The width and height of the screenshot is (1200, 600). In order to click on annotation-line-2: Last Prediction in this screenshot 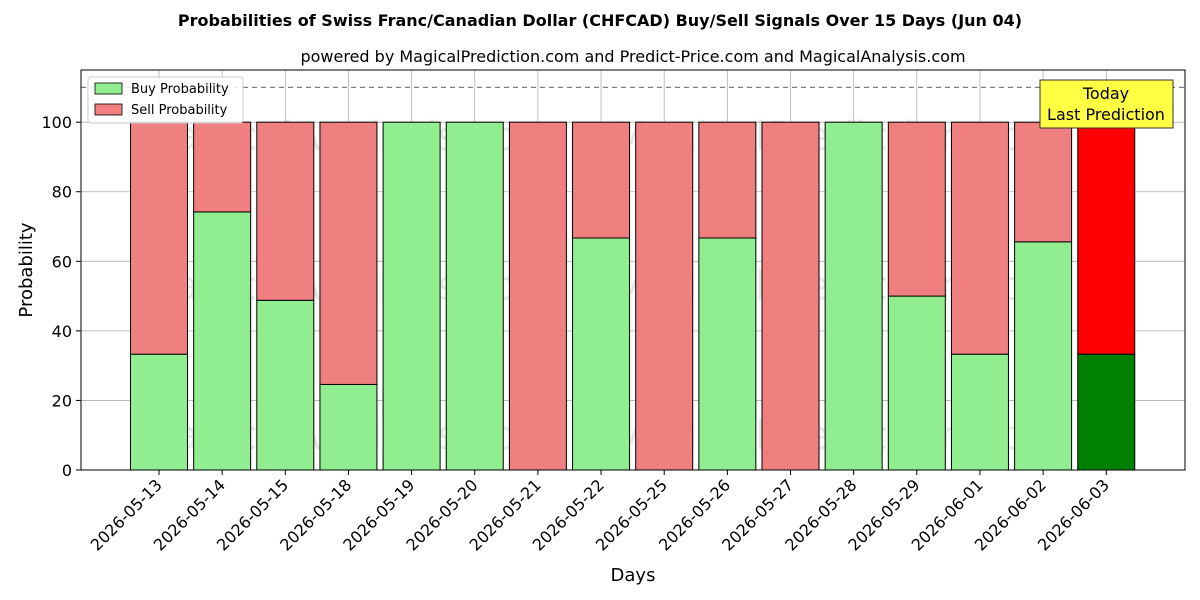, I will do `click(1106, 114)`.